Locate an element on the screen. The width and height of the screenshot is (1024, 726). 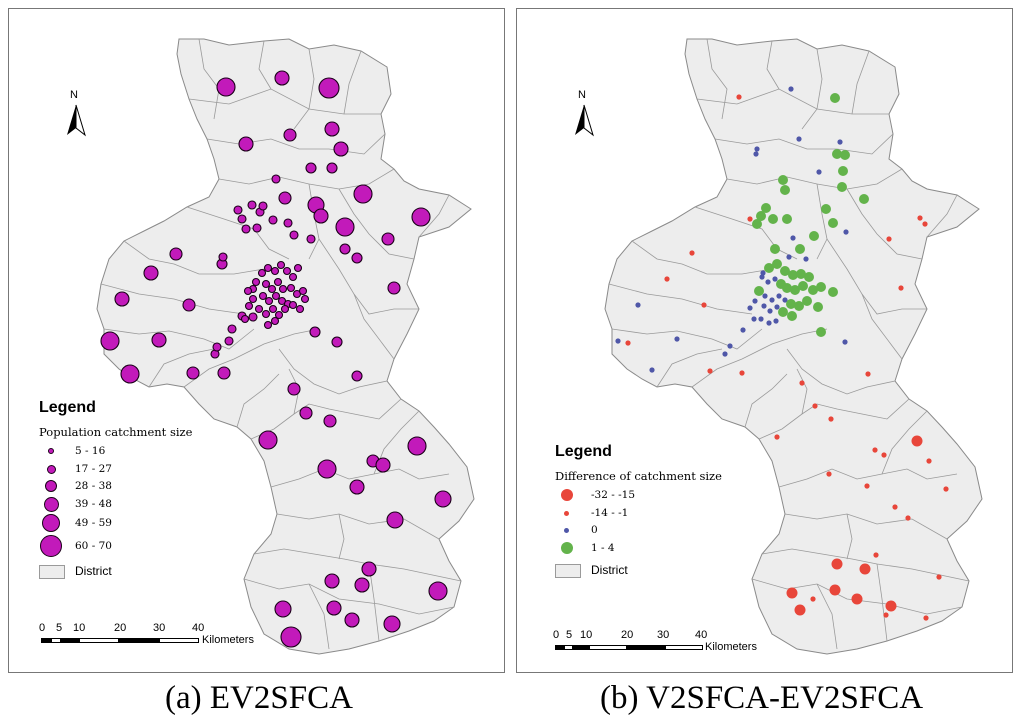
legend-label: 39 - 48 is located at coordinates (93, 503).